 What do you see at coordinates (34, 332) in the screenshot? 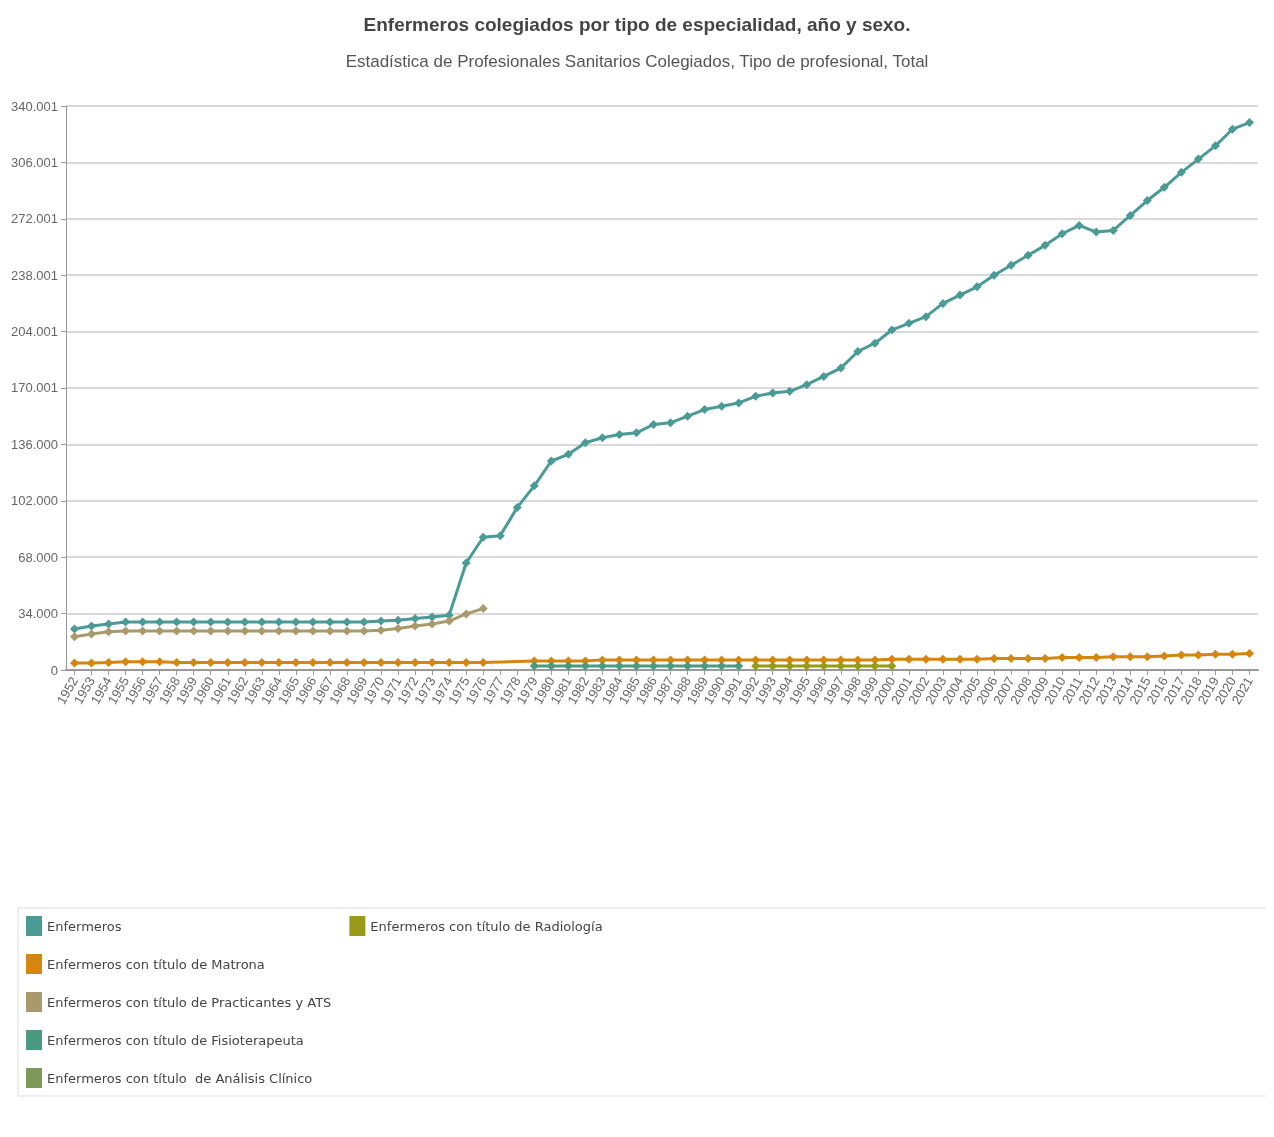
I see `y-tick-label: 204.001` at bounding box center [34, 332].